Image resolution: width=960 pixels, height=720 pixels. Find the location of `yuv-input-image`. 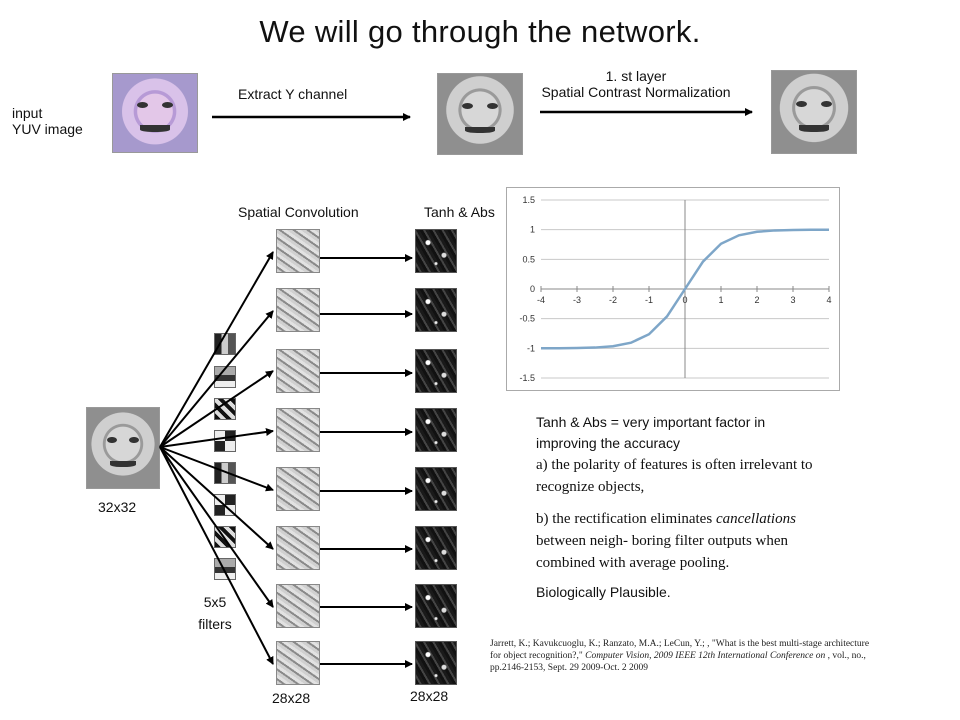

yuv-input-image is located at coordinates (155, 113).